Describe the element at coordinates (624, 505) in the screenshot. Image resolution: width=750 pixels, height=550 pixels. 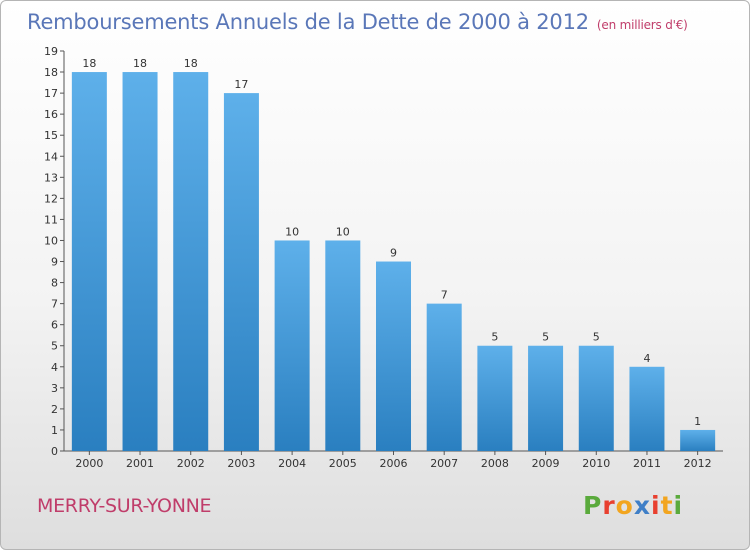
I see `logo-letter: o` at that location.